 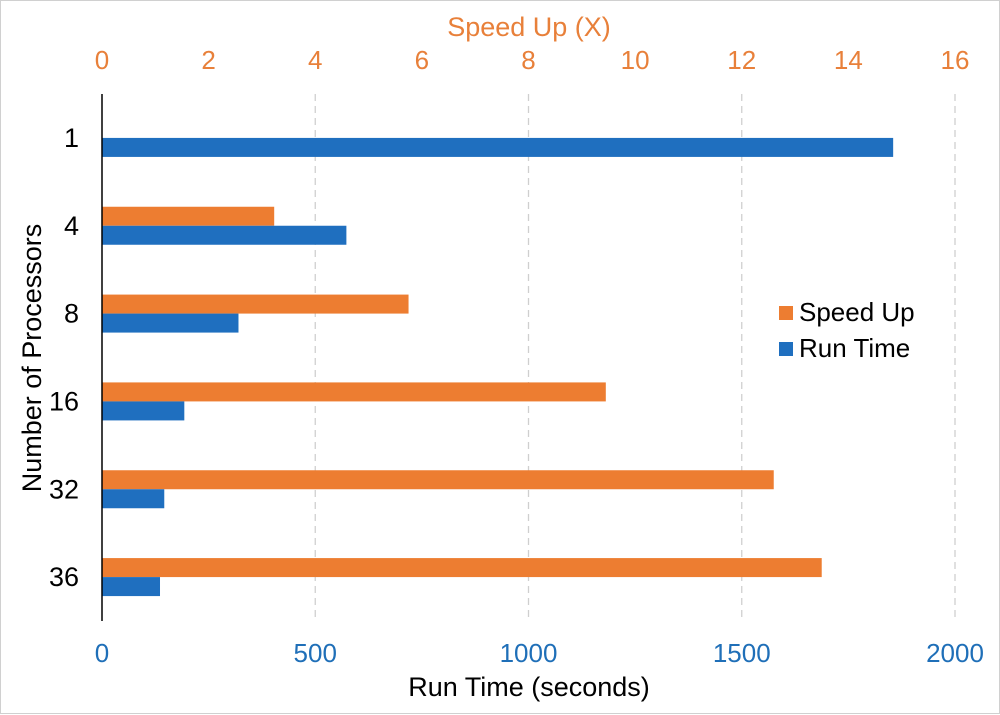 What do you see at coordinates (529, 27) in the screenshot?
I see `top-axis-title: Speed Up (X)` at bounding box center [529, 27].